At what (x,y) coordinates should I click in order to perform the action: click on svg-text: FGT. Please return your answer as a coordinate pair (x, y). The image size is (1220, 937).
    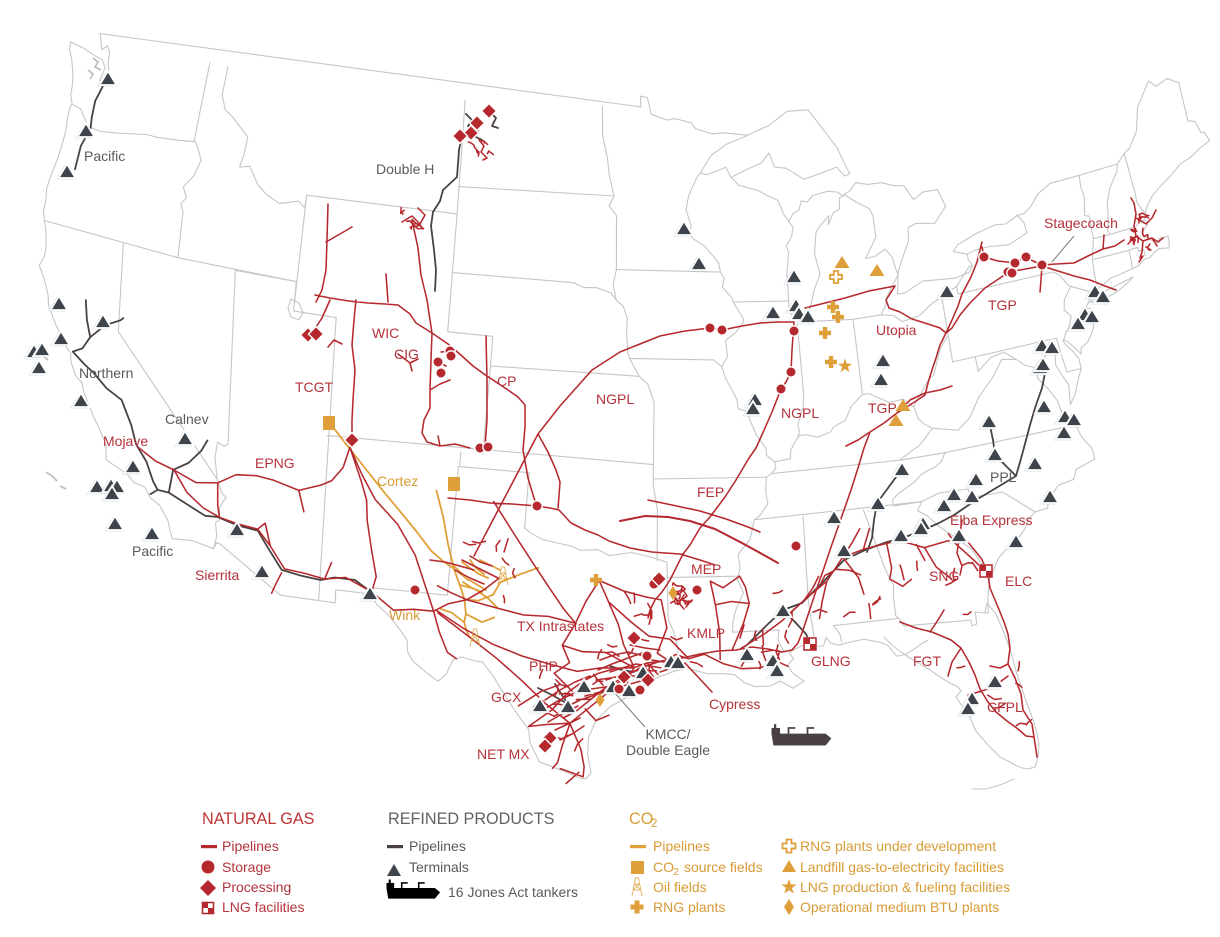
    Looking at the image, I should click on (927, 661).